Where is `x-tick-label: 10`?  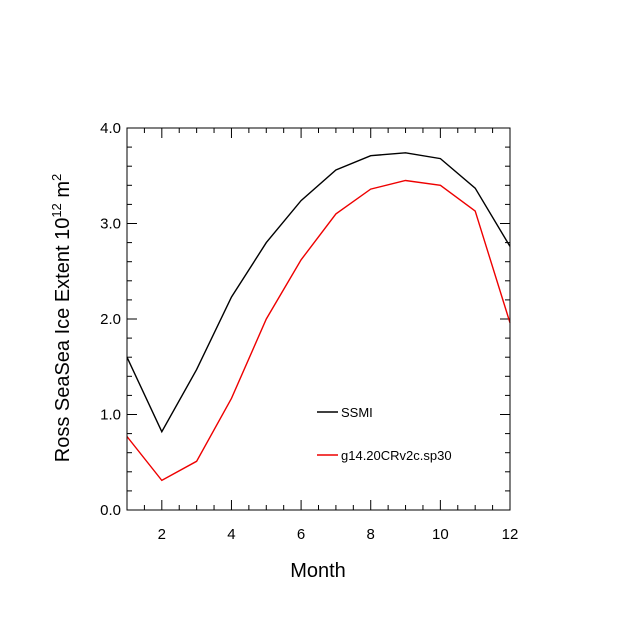 x-tick-label: 10 is located at coordinates (440, 534).